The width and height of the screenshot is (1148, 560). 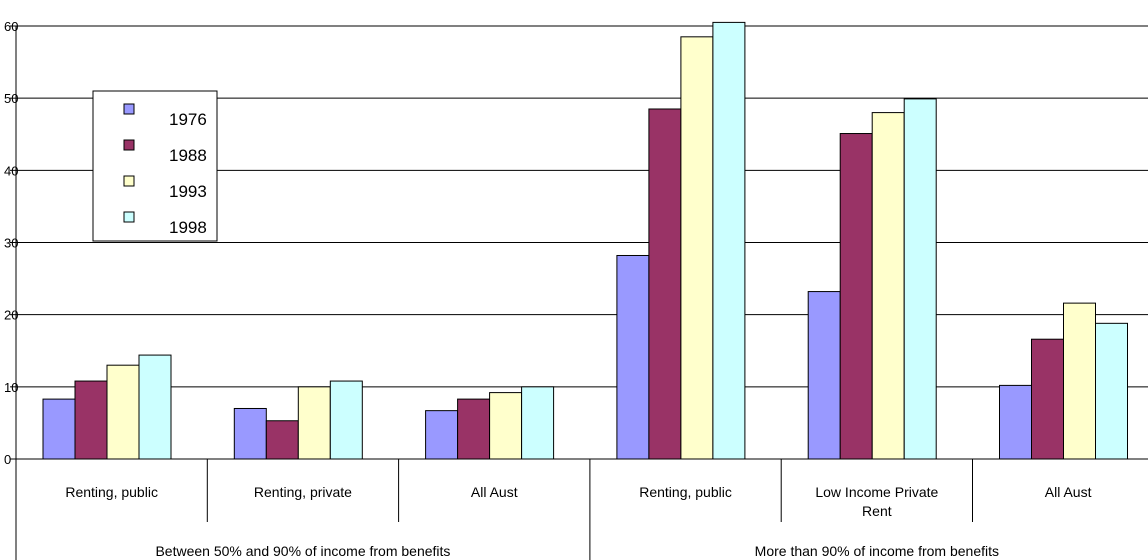 I want to click on y-tick-label: 10, so click(x=11, y=387).